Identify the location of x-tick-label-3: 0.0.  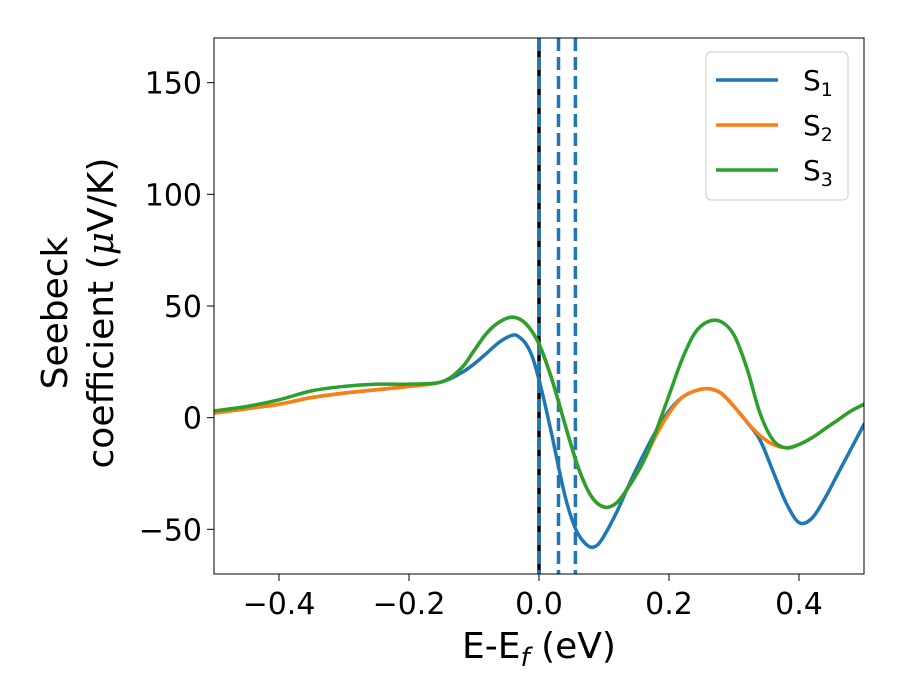
(539, 604).